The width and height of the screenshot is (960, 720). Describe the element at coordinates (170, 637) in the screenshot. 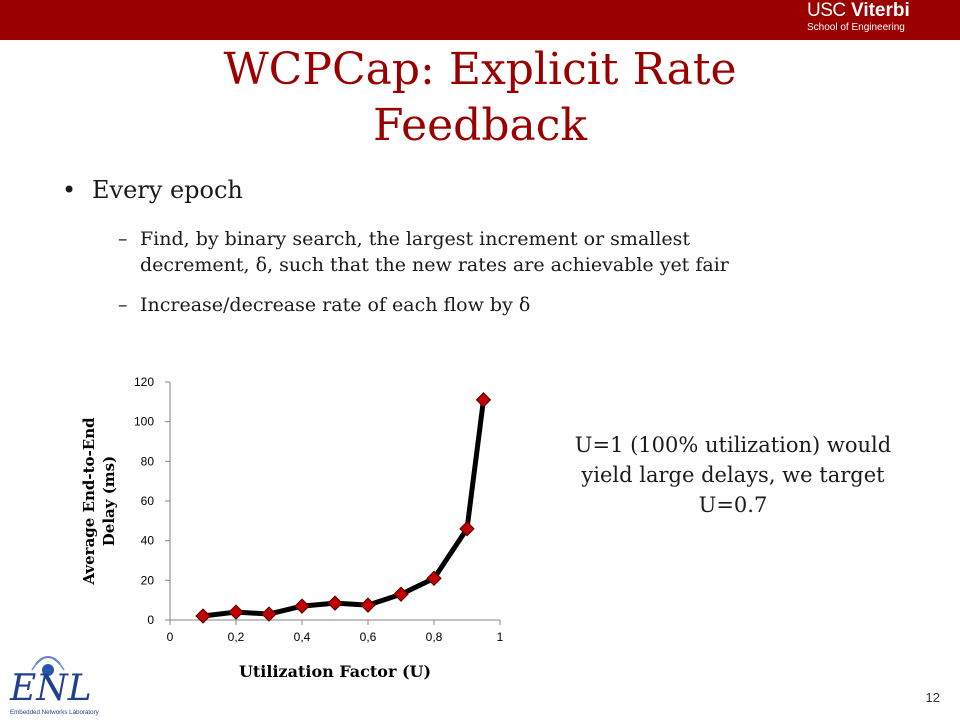

I see `x-tick-label: 0` at that location.